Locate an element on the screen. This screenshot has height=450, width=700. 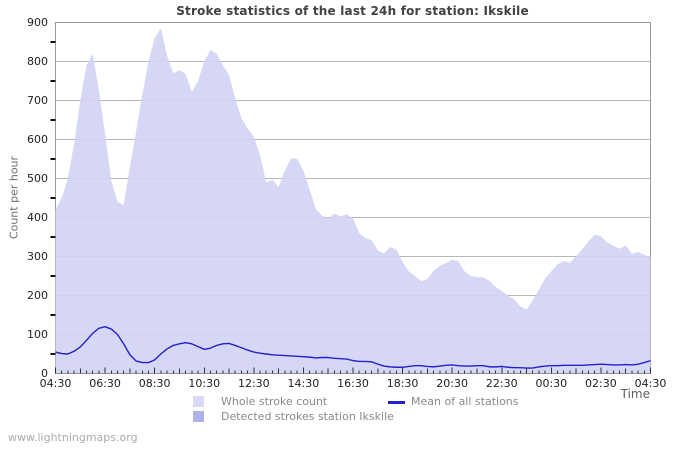
y-axis-label: 300 is located at coordinates (37, 256).